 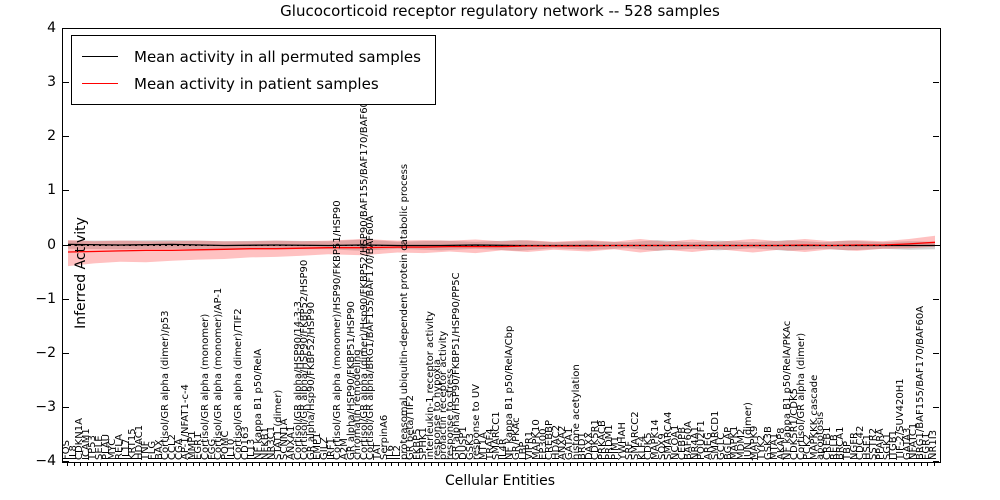 I want to click on legend-item: Mean activity in all permuted samples, so click(x=251, y=56).